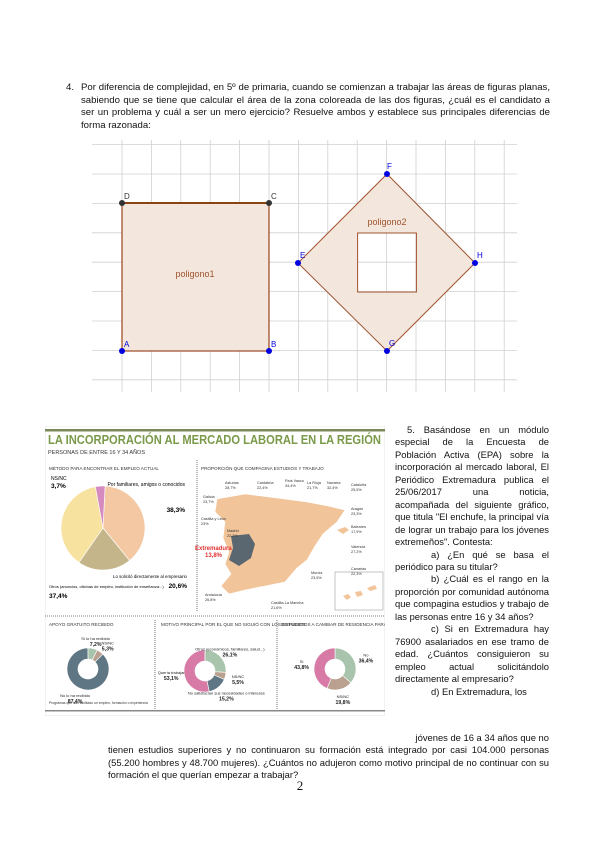 The image size is (600, 848). What do you see at coordinates (213, 549) in the screenshot?
I see `map-label: Extremadura` at bounding box center [213, 549].